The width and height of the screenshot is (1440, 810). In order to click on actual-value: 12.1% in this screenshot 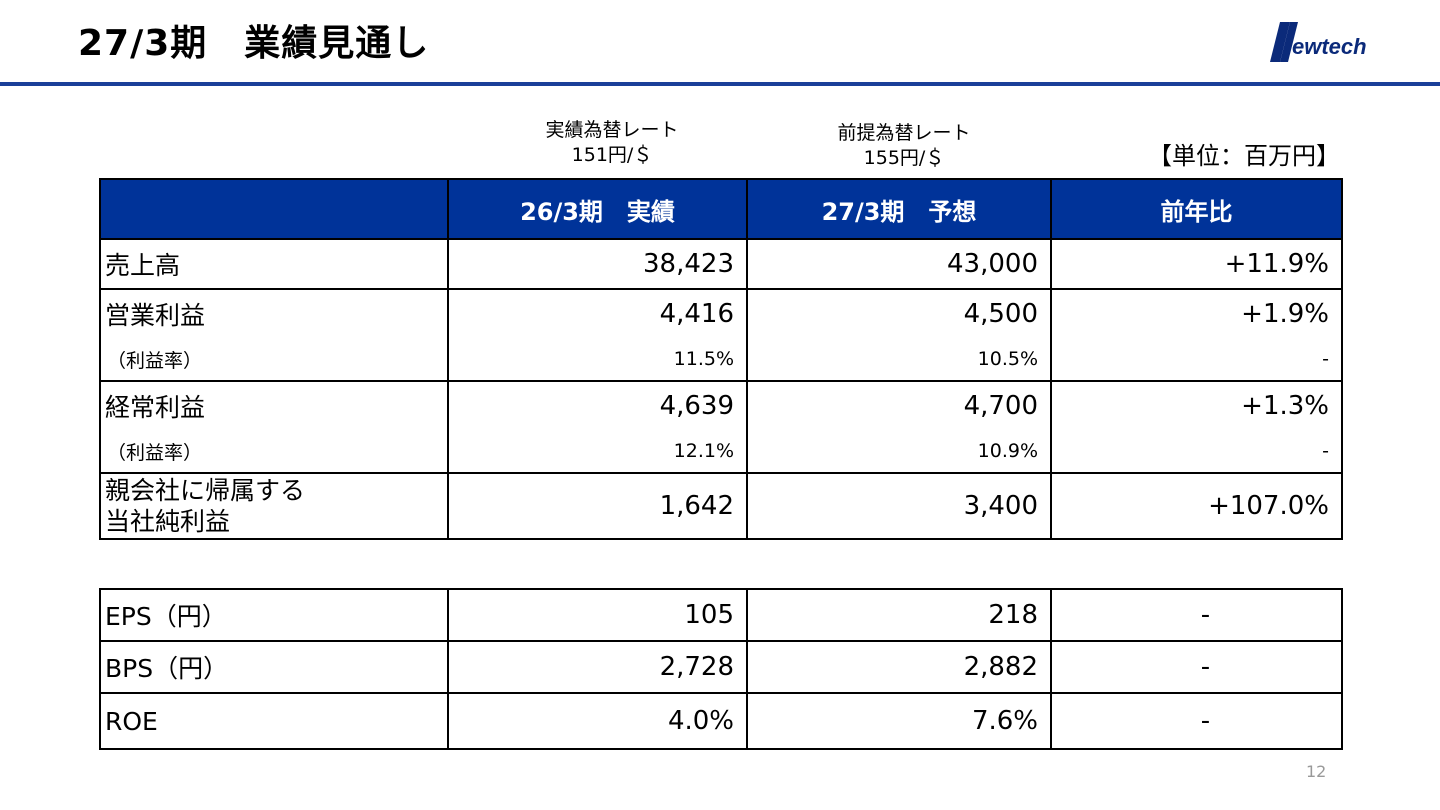, I will do `click(597, 452)`.